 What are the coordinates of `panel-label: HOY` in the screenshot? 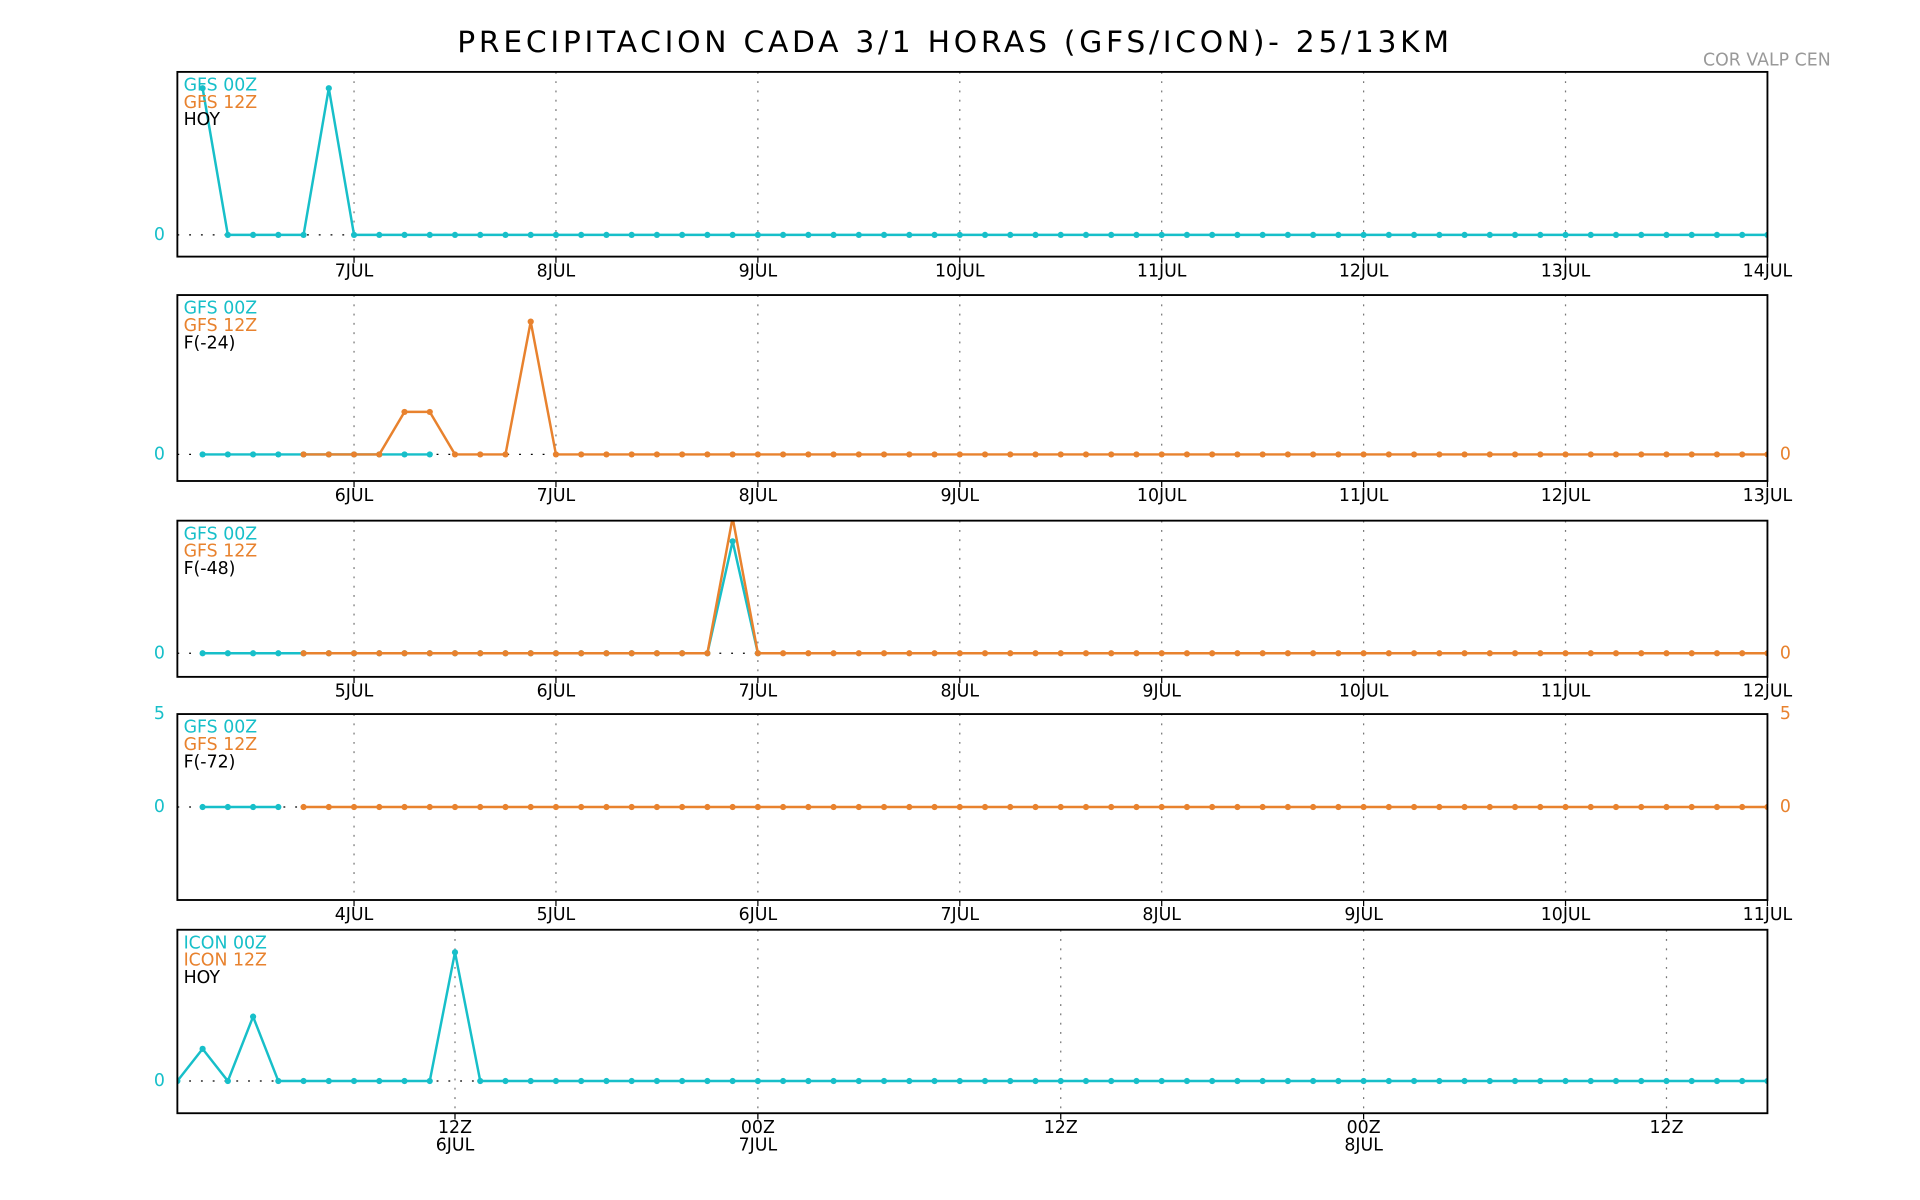 It's located at (202, 978).